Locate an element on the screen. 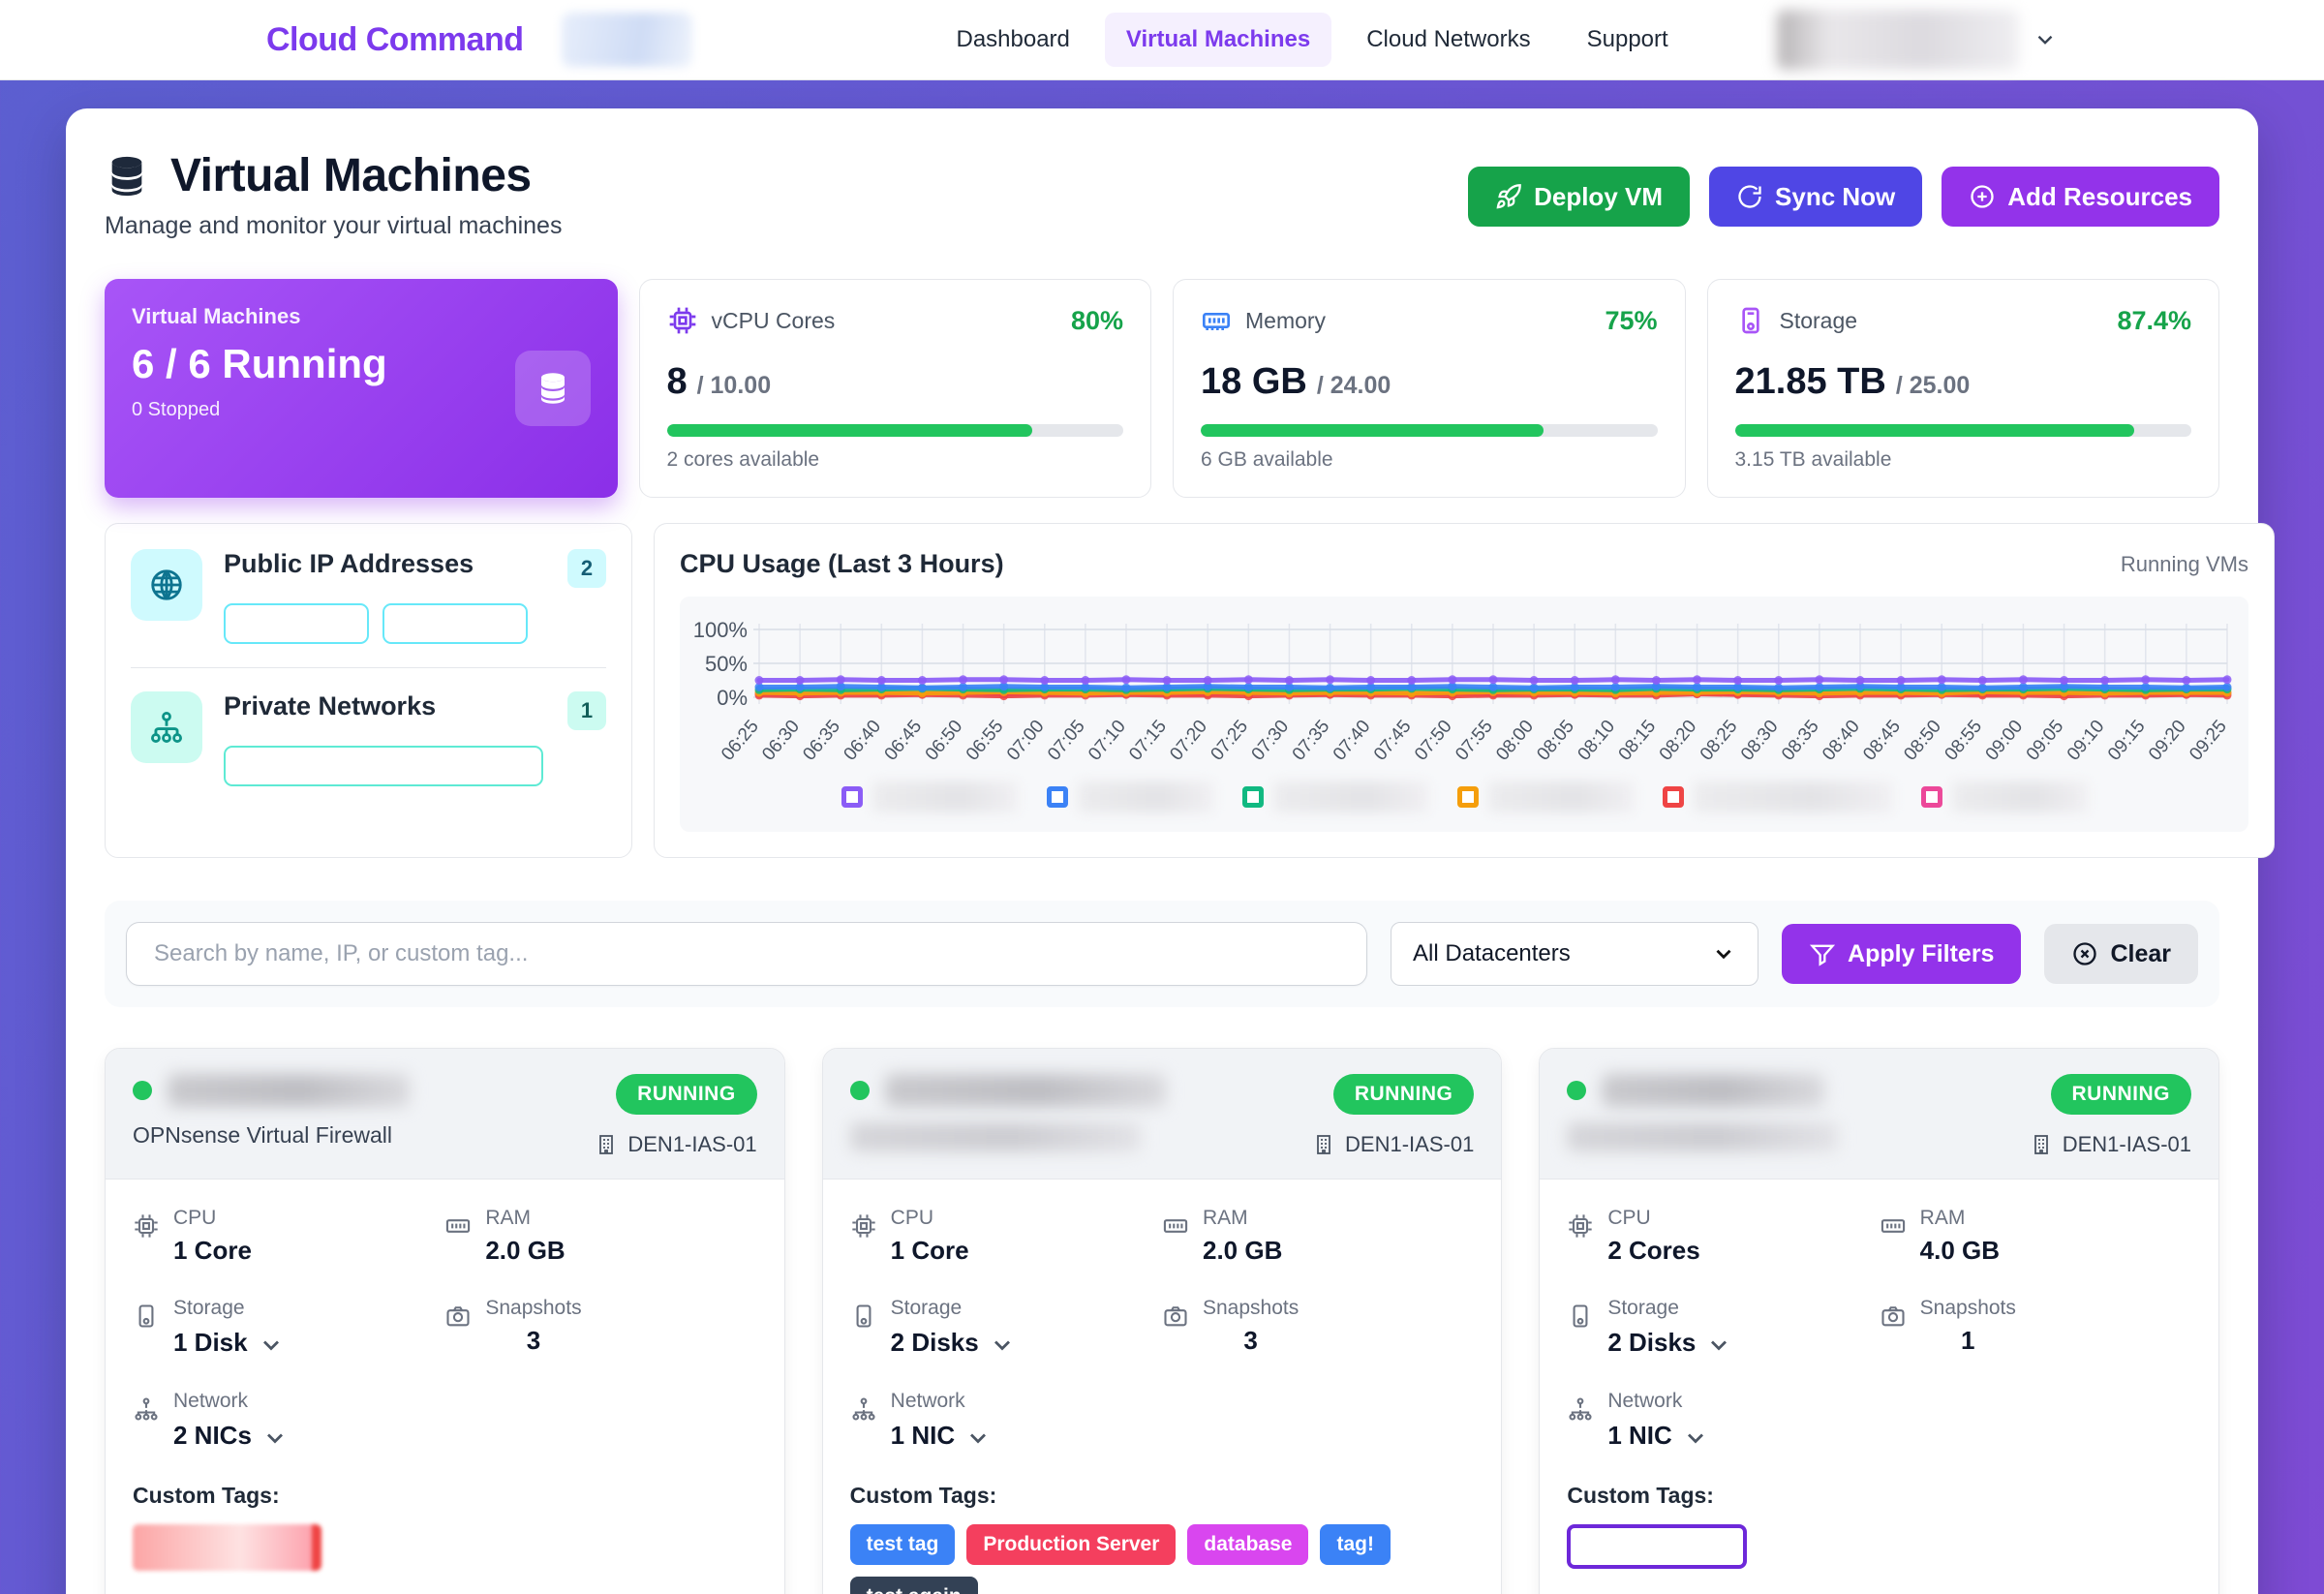 The image size is (2324, 1594). custom-tags-label: Custom Tags: is located at coordinates (1640, 1495).